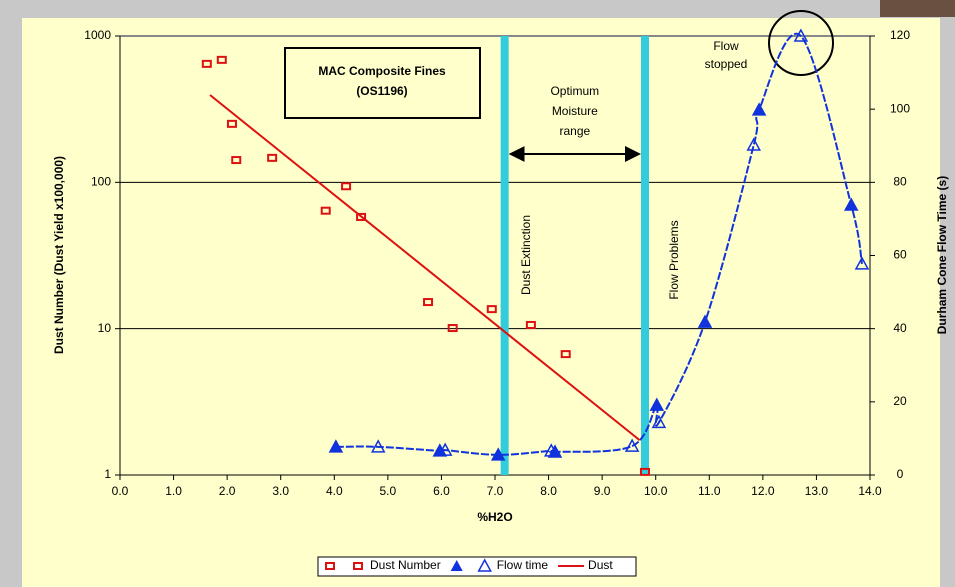 Image resolution: width=955 pixels, height=587 pixels. Describe the element at coordinates (574, 131) in the screenshot. I see `annotation: range` at that location.